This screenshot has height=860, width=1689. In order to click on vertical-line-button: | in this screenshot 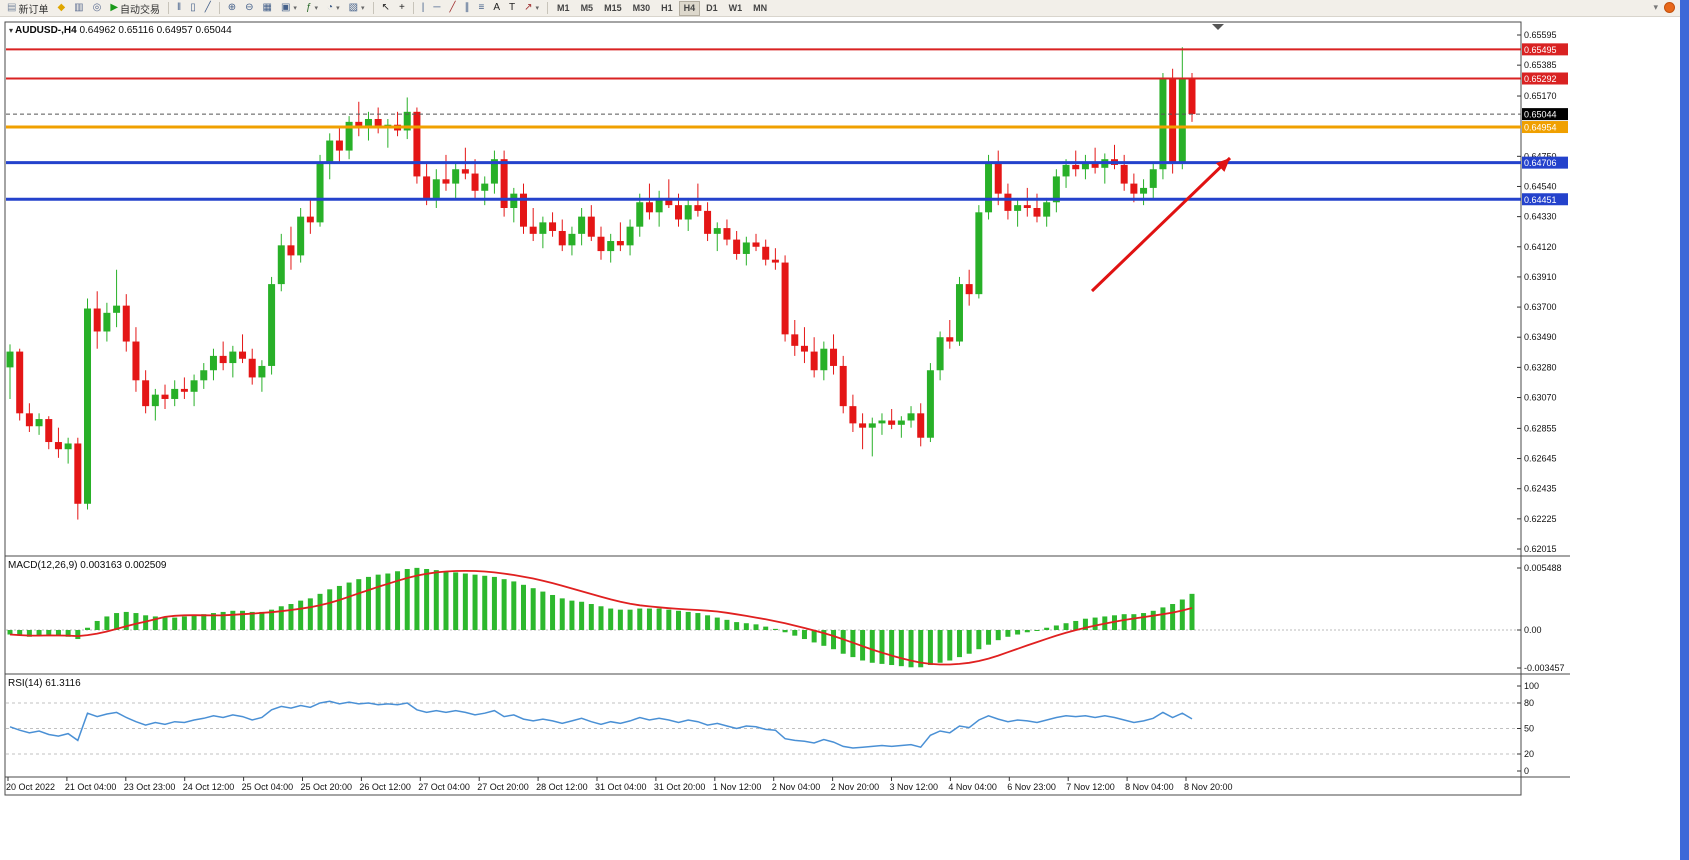, I will do `click(423, 8)`.